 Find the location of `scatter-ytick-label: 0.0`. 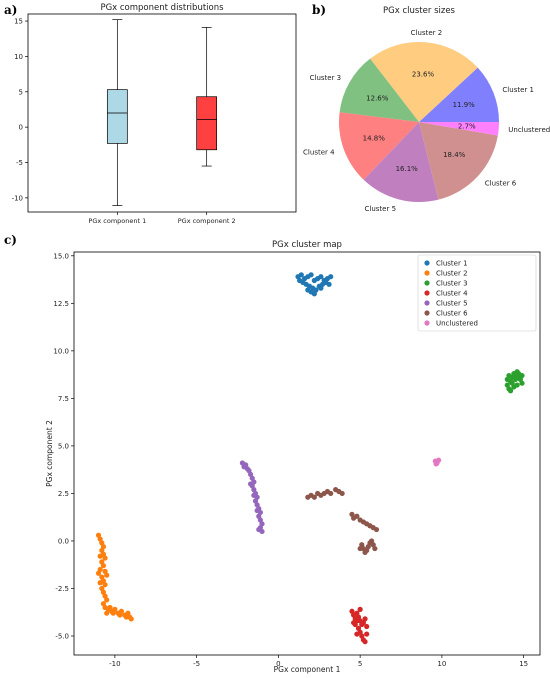

scatter-ytick-label: 0.0 is located at coordinates (63, 541).